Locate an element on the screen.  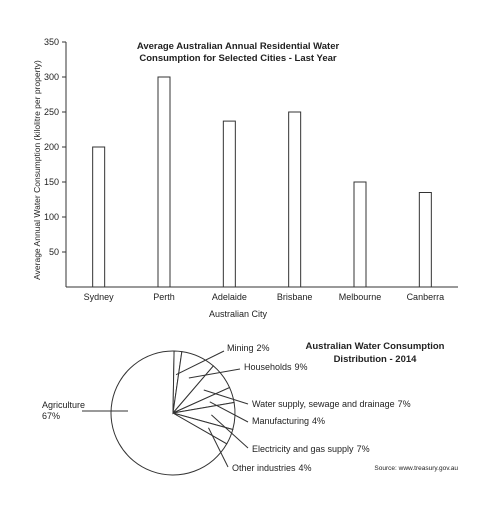
y-ticks: 50 100 150 200 250 300 350 is located at coordinates (55, 147).